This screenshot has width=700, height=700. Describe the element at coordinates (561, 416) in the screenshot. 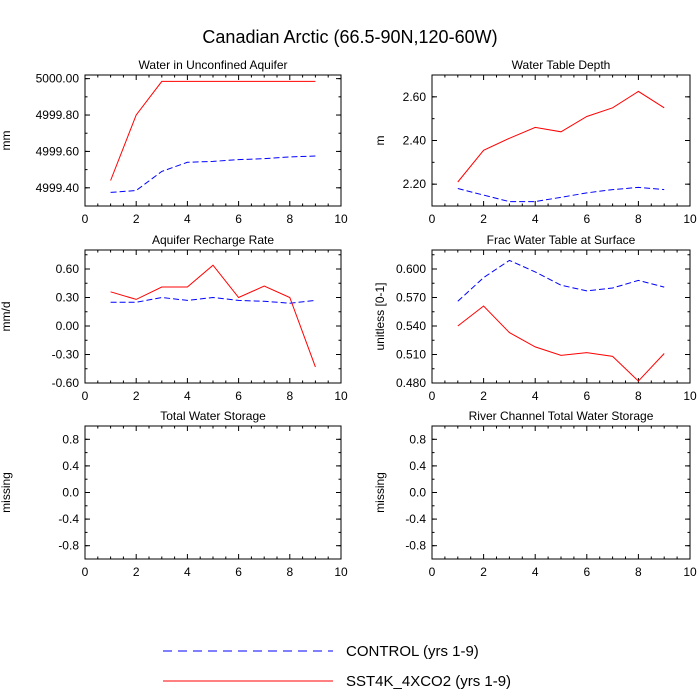

I see `panel-title: River Channel Total Water Storage` at that location.